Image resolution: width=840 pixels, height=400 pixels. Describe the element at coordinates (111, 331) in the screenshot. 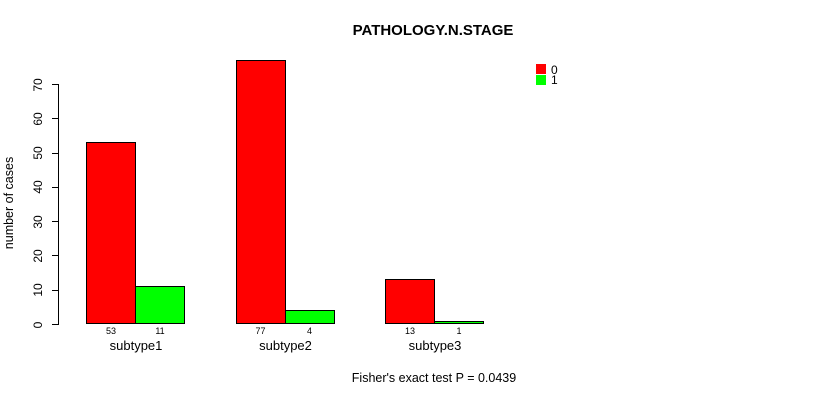

I see `bar-value-label: 53` at that location.